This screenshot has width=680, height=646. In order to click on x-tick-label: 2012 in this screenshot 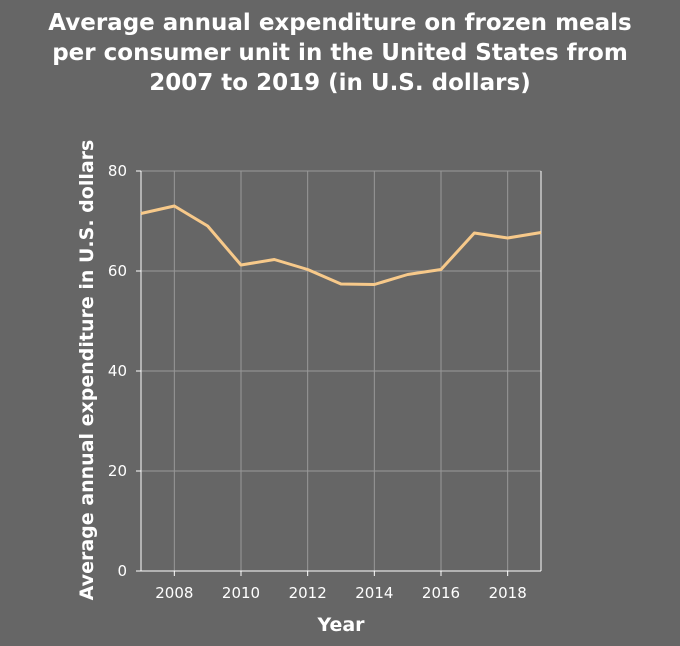, I will do `click(308, 593)`.